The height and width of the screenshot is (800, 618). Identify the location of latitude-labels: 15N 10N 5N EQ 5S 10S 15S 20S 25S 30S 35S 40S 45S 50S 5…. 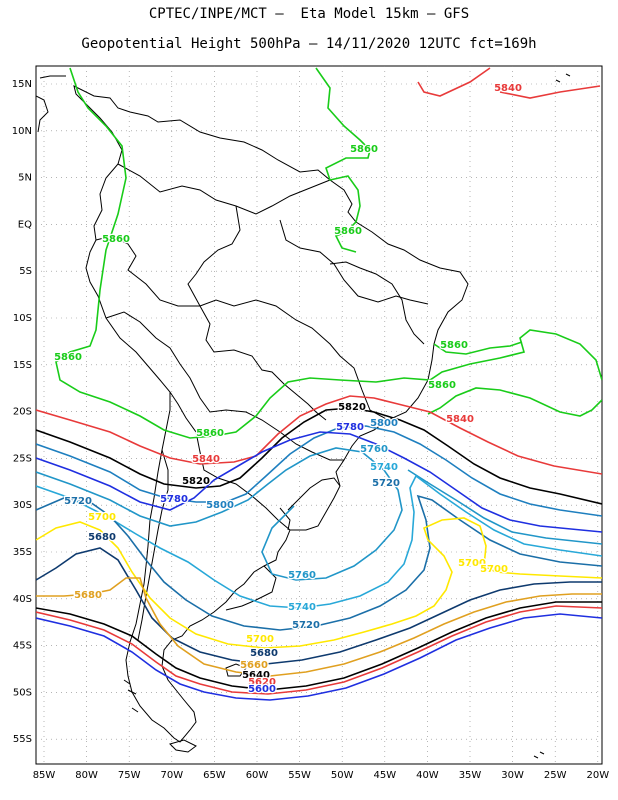
(22, 412).